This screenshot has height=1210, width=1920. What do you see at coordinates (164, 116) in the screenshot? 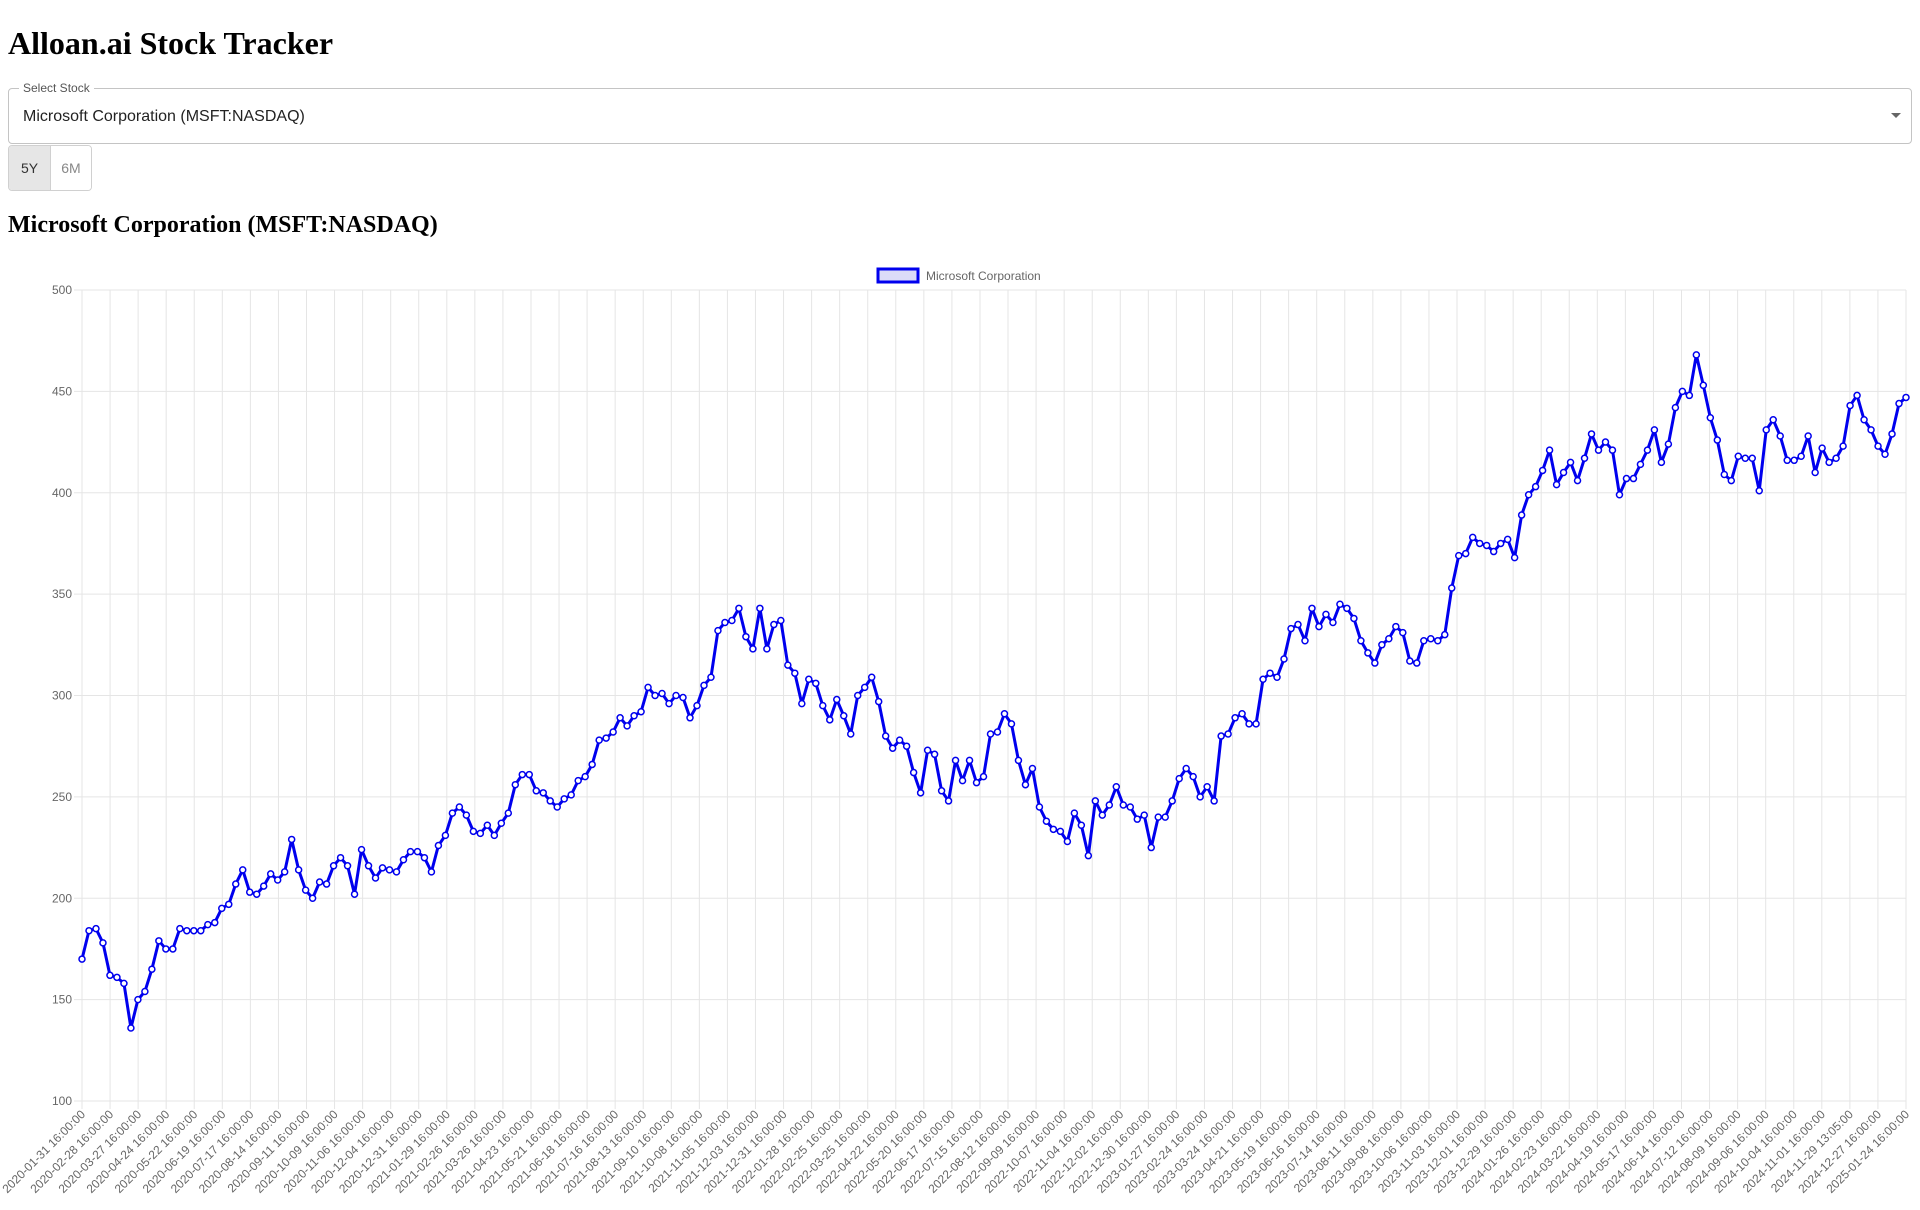
I see `stock-select-value: Microsoft Corporation (MSFT:NASDAQ)` at bounding box center [164, 116].